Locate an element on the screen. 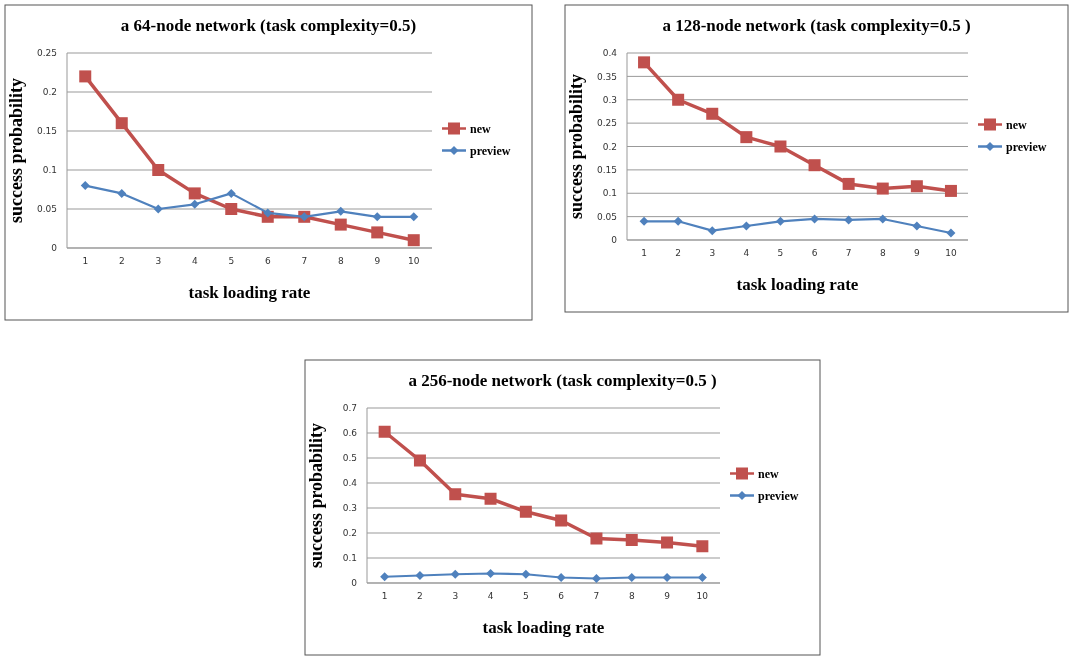  y-tick-label: 0.5 is located at coordinates (349, 458).